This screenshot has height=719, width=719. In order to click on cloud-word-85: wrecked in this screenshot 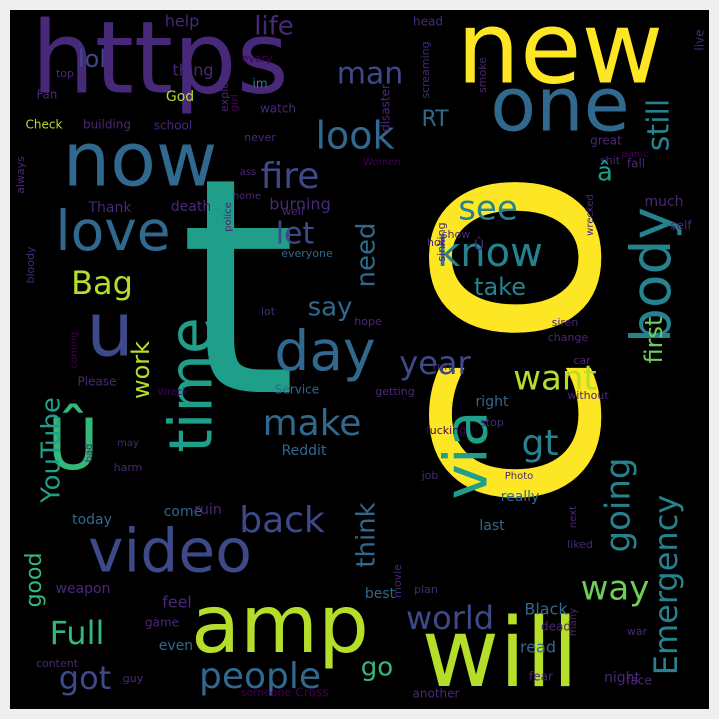, I will do `click(590, 215)`.